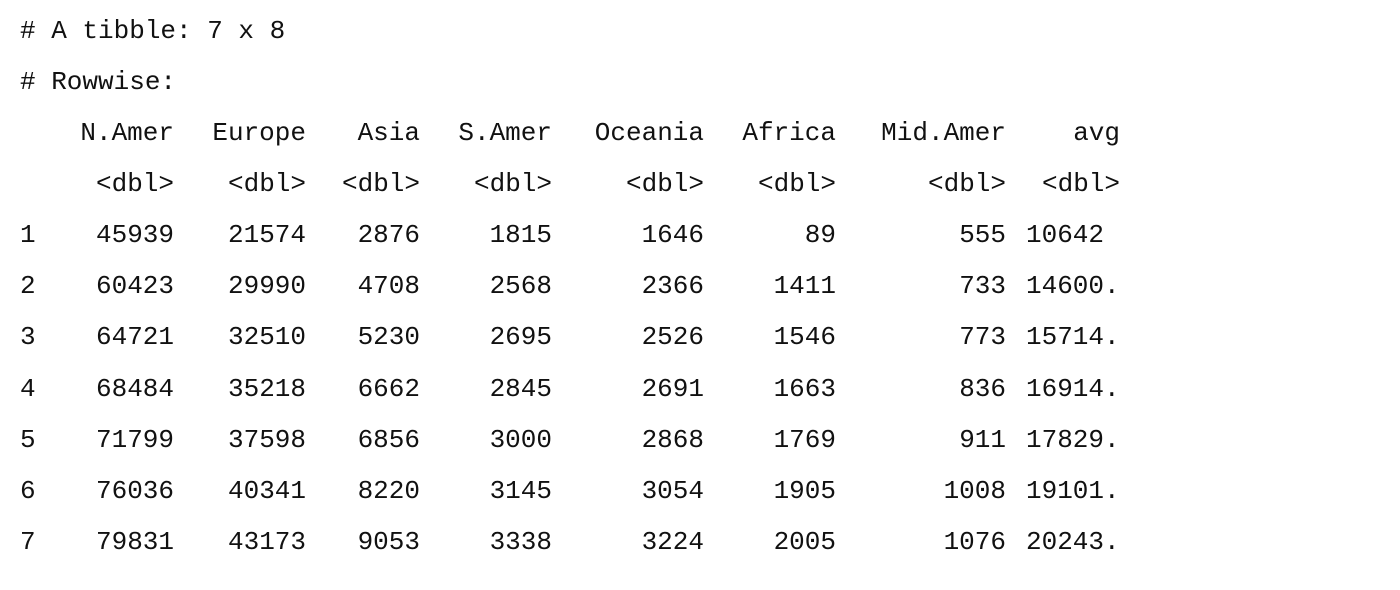 The height and width of the screenshot is (590, 1400). What do you see at coordinates (388, 542) in the screenshot?
I see `table-cell: 9053` at bounding box center [388, 542].